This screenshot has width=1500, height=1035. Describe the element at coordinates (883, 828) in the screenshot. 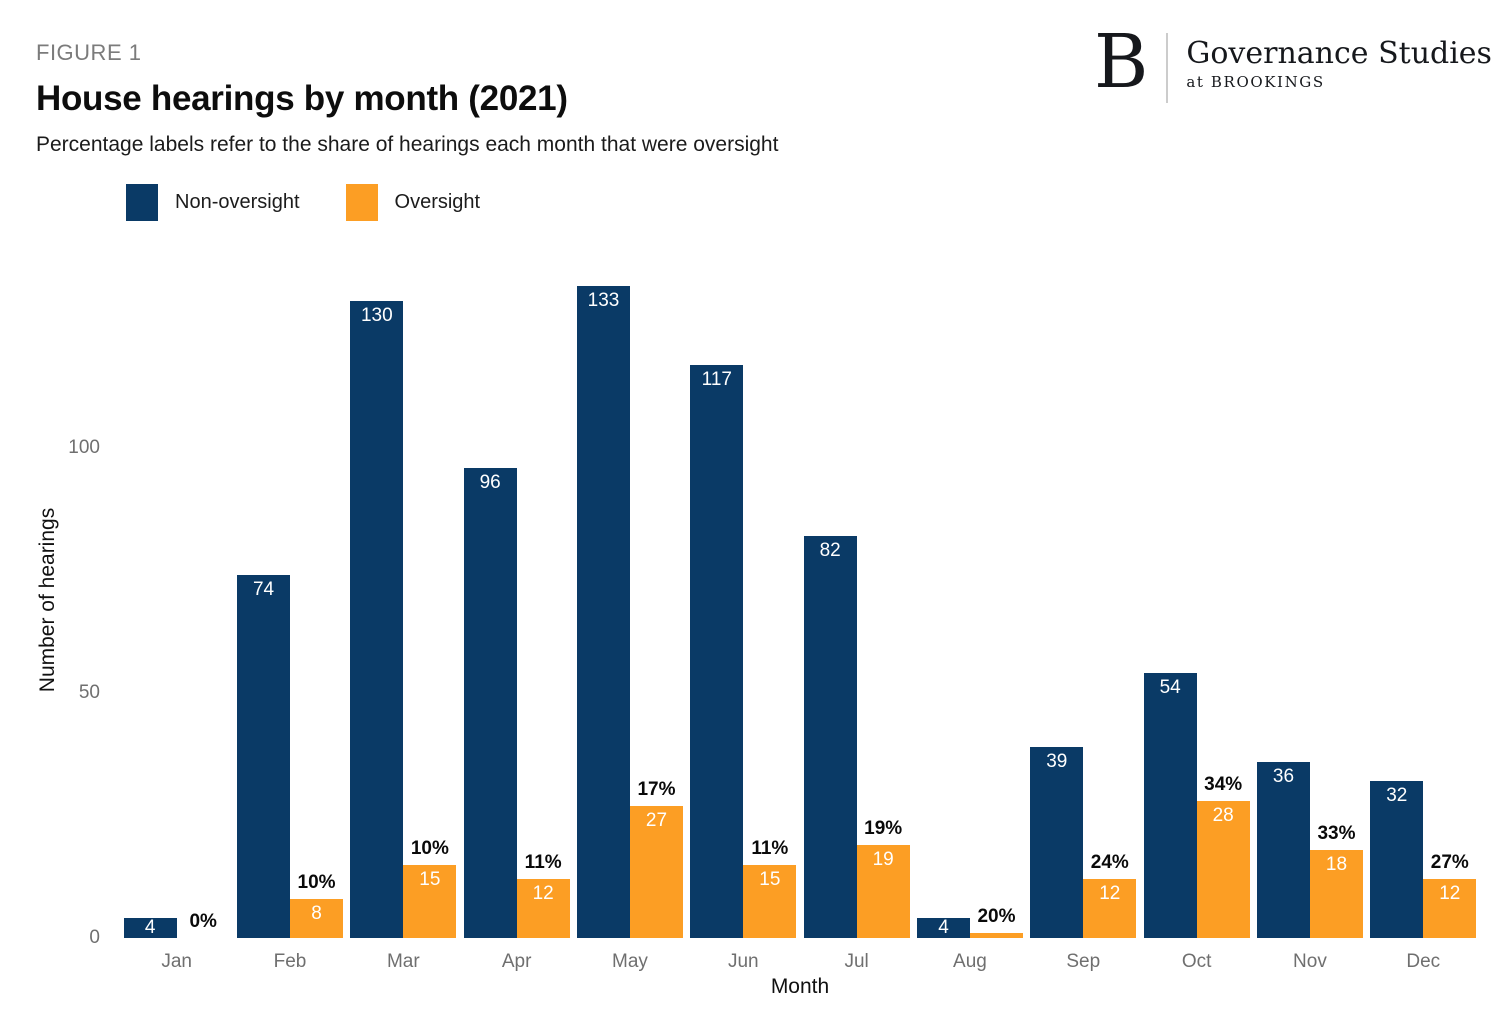

I see `pct-label-jul: 19%` at that location.